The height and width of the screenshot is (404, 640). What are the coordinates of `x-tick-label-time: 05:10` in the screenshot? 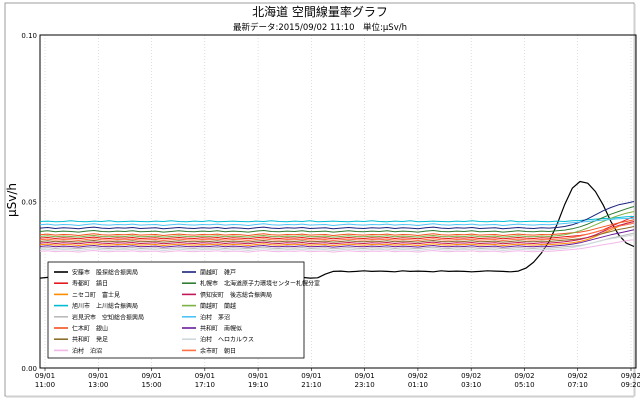 It's located at (524, 385).